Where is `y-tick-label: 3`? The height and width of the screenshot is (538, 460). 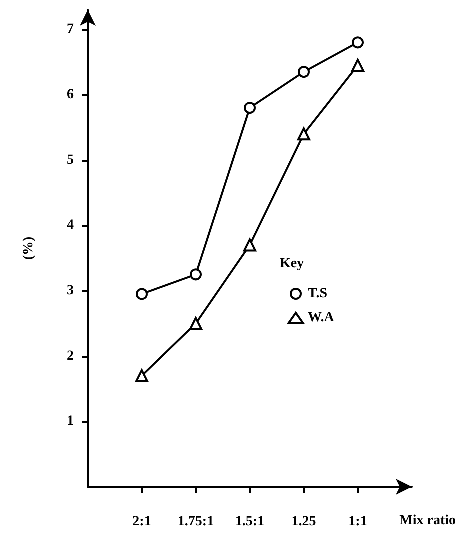
y-tick-label: 3 is located at coordinates (70, 290).